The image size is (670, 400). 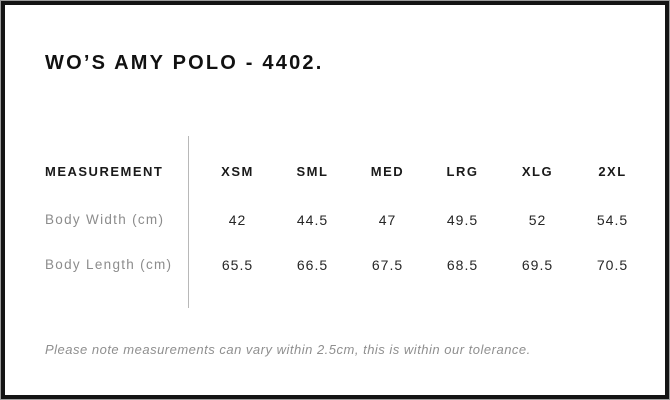 I want to click on body-length-lrg-value: 68.5, so click(x=462, y=265).